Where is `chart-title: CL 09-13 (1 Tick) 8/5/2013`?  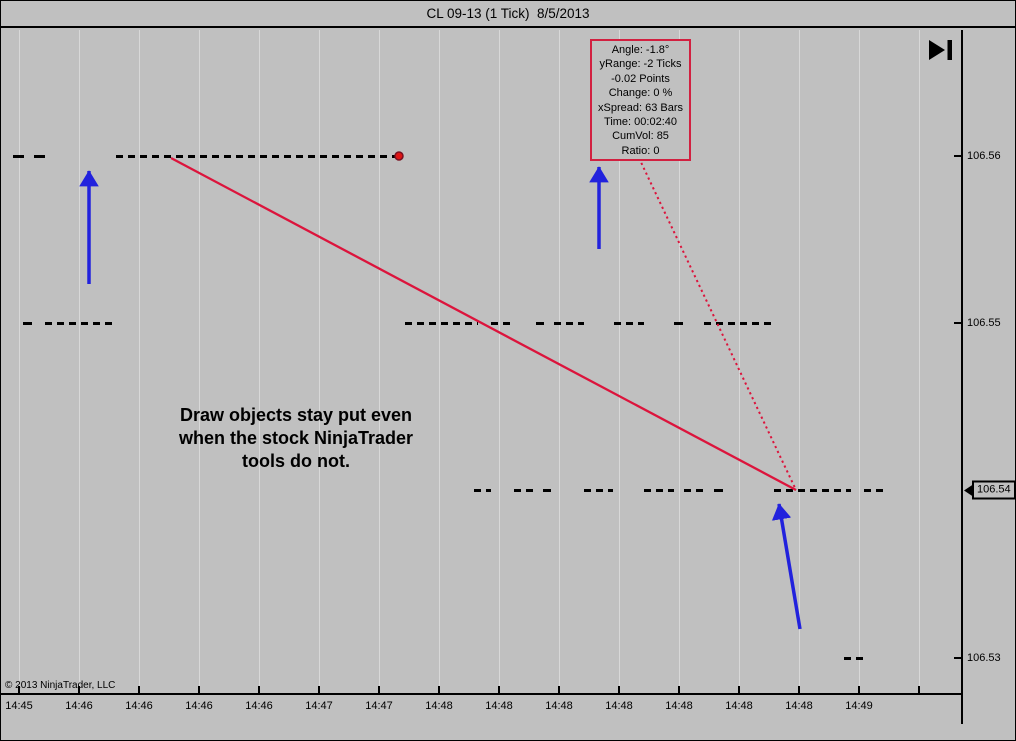
chart-title: CL 09-13 (1 Tick) 8/5/2013 is located at coordinates (508, 13).